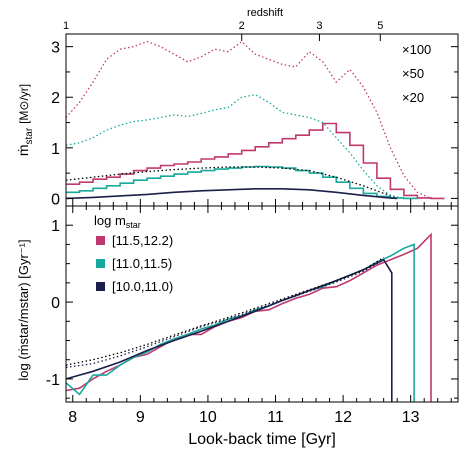 The image size is (465, 451). Describe the element at coordinates (100, 240) in the screenshot. I see `legend-swatch-magenta` at that location.